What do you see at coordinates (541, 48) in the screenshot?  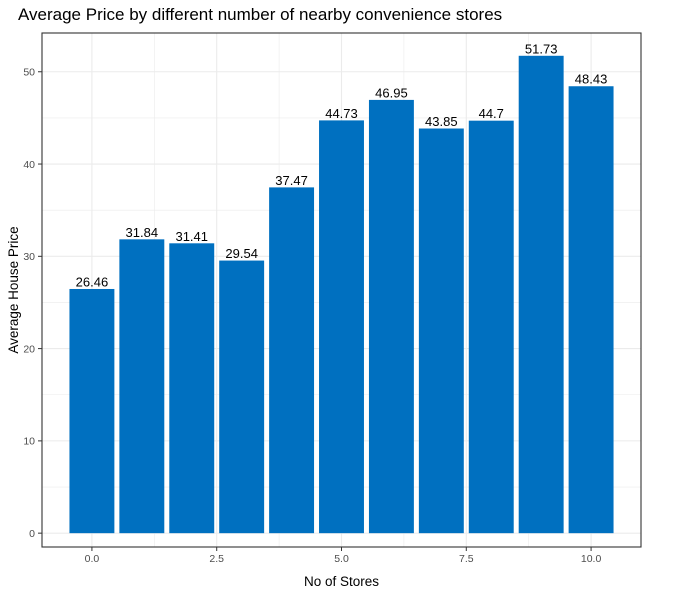 I see `bar-value-label: 51.73` at bounding box center [541, 48].